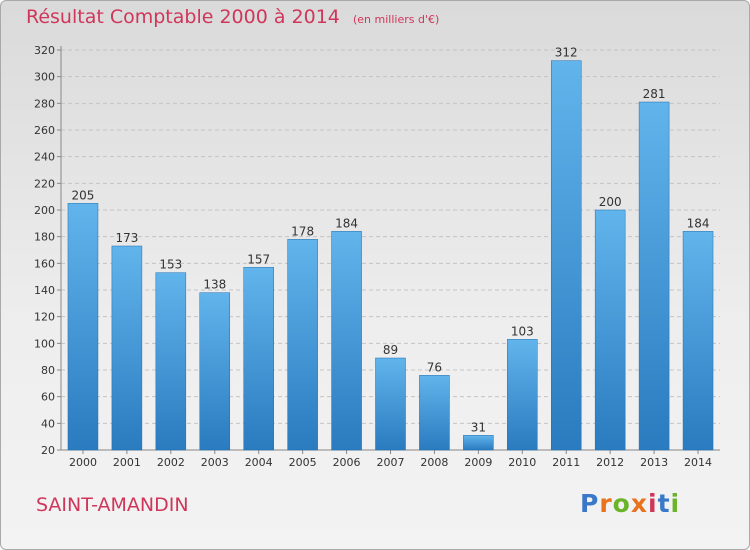 This screenshot has height=550, width=750. Describe the element at coordinates (610, 202) in the screenshot. I see `data-label: 200` at that location.